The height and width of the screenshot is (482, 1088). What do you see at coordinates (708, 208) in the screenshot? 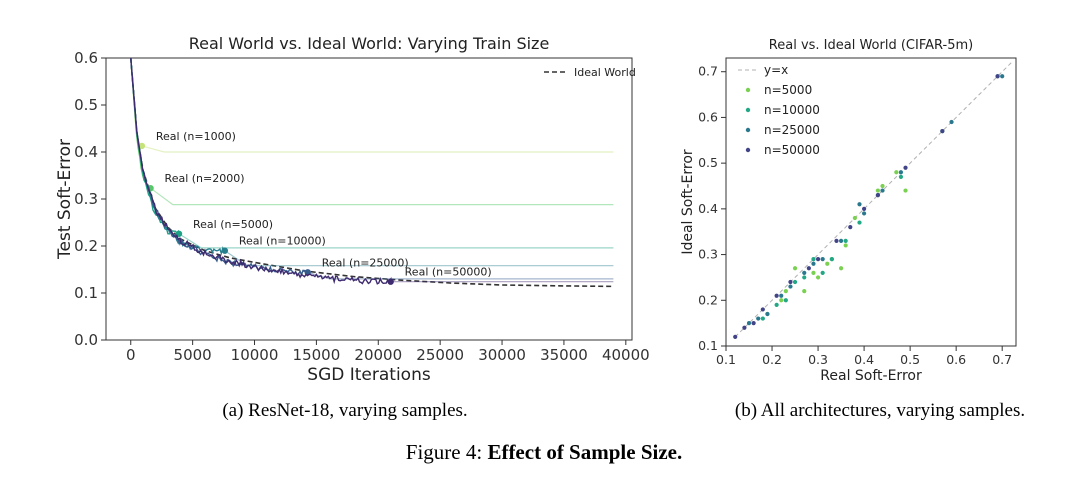
I see `plot-b-ytick-label: 0.4` at bounding box center [708, 208].